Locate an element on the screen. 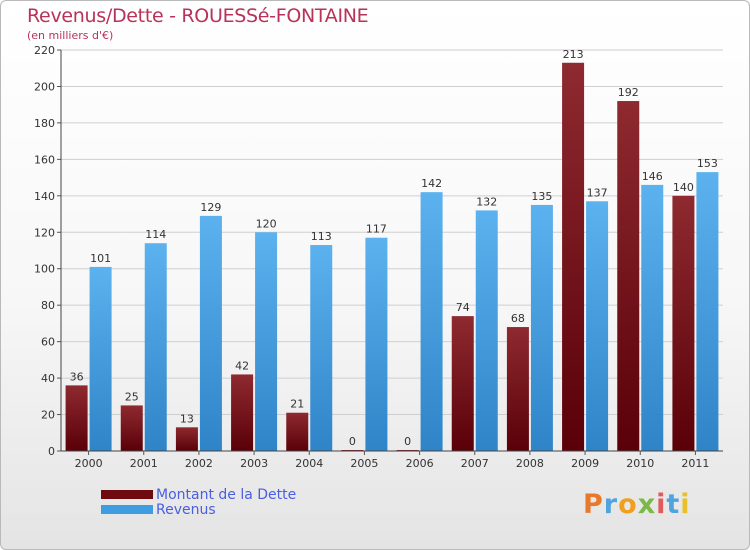 This screenshot has height=550, width=750. data-label-dette-2011: 140 is located at coordinates (683, 187).